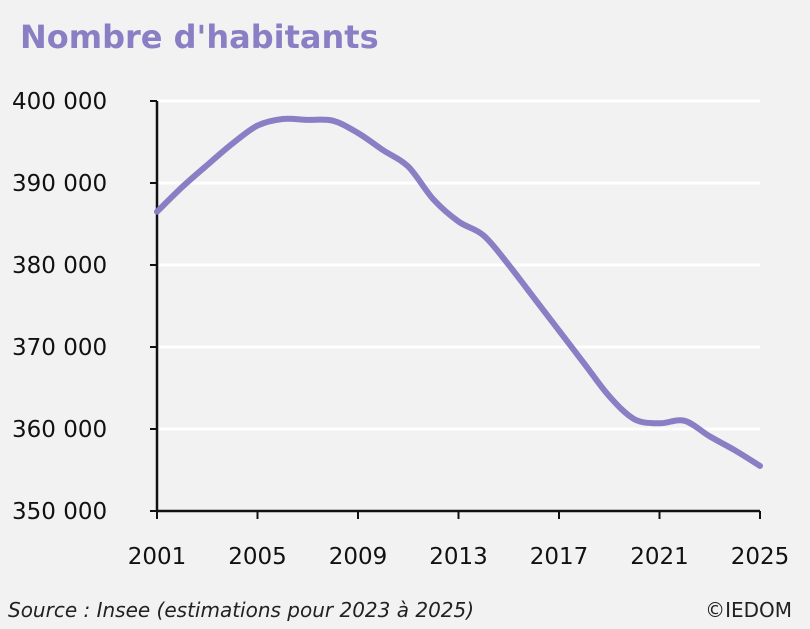 The width and height of the screenshot is (810, 629). What do you see at coordinates (157, 557) in the screenshot?
I see `x-tick-label-0: 2001` at bounding box center [157, 557].